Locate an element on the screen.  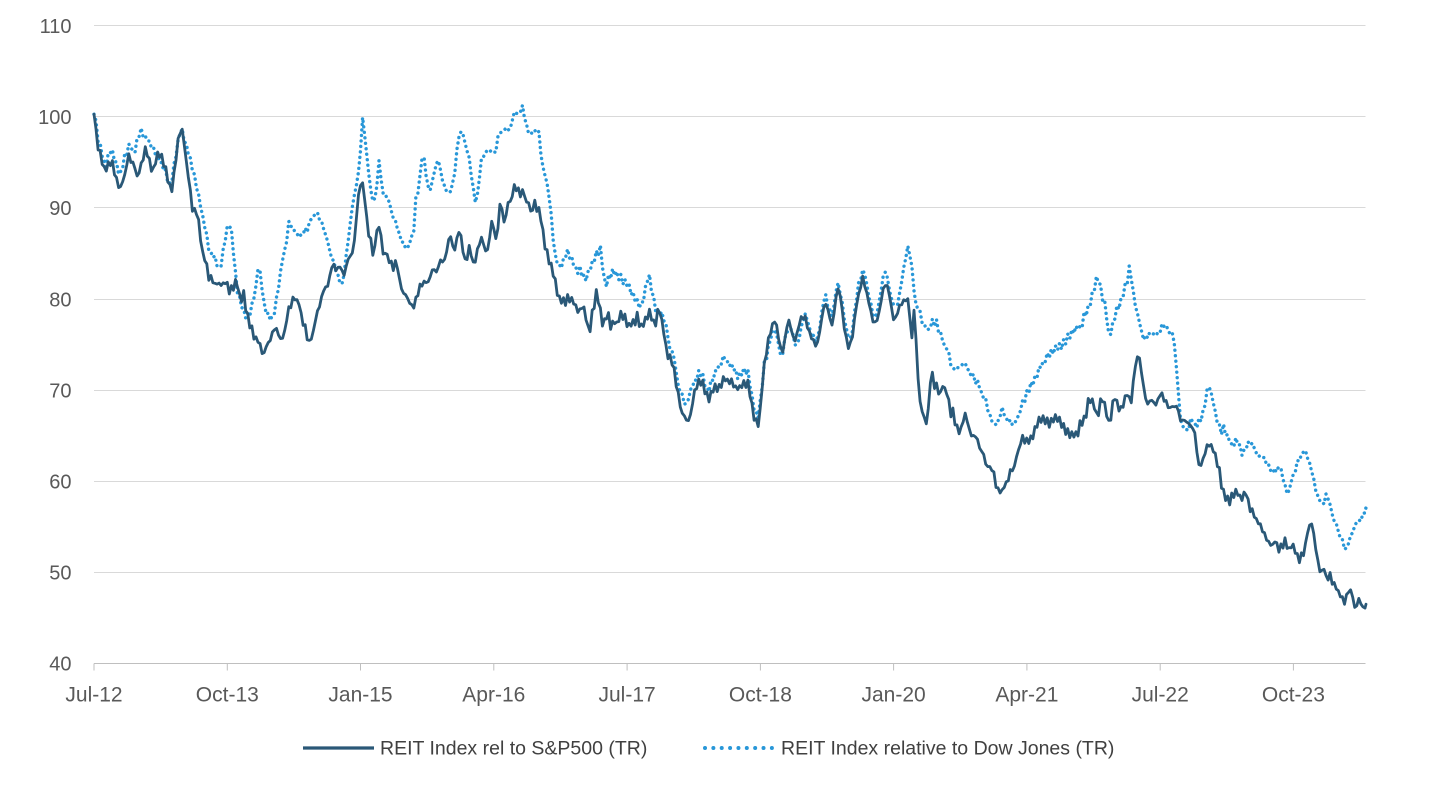
svg-text: Oct-23 is located at coordinates (1293, 695).